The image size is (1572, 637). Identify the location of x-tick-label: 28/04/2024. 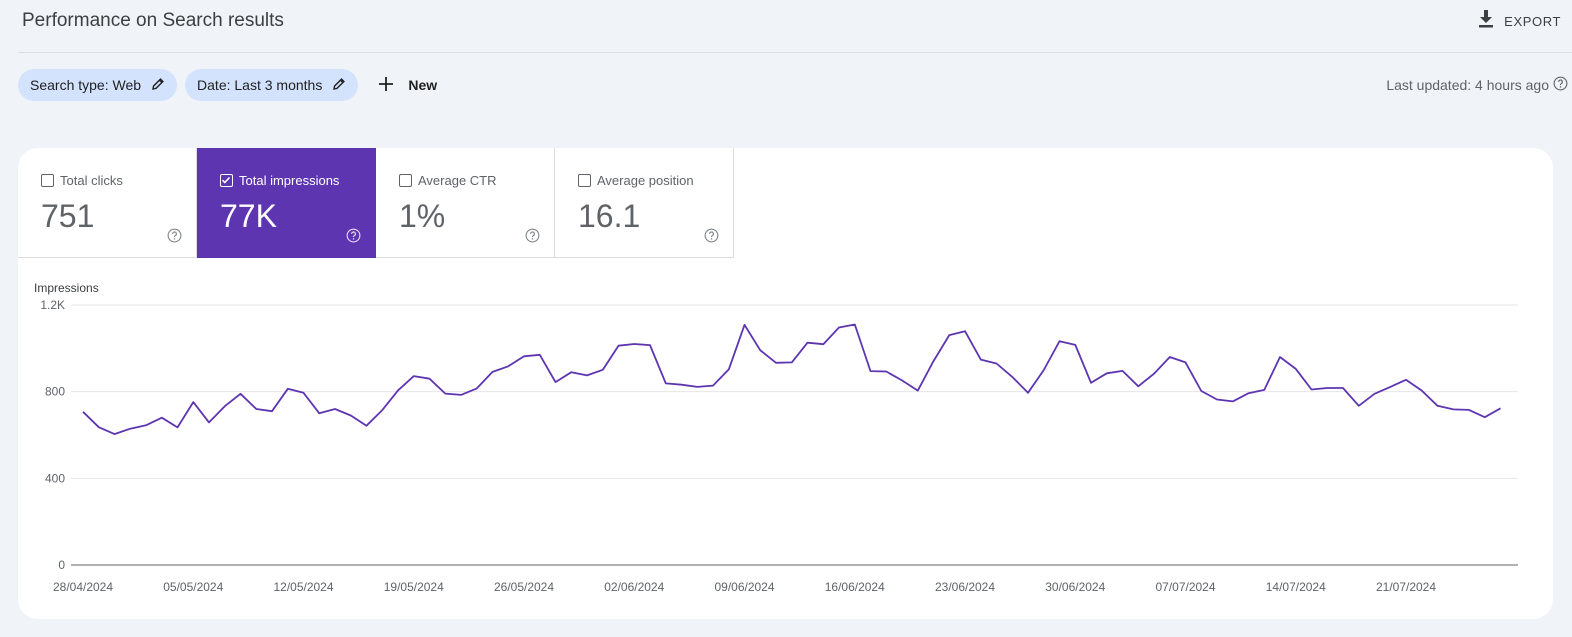
(83, 587).